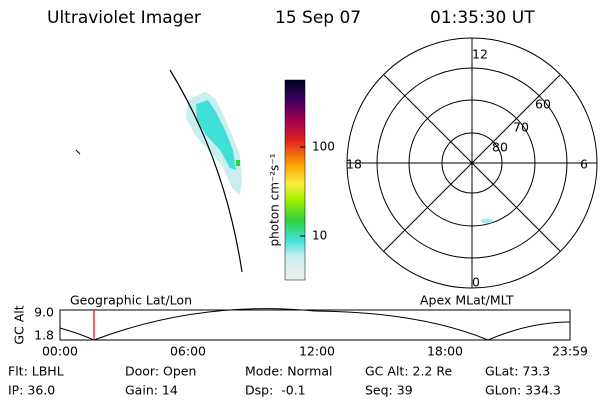  Describe the element at coordinates (317, 351) in the screenshot. I see `x-label: 12:00` at that location.